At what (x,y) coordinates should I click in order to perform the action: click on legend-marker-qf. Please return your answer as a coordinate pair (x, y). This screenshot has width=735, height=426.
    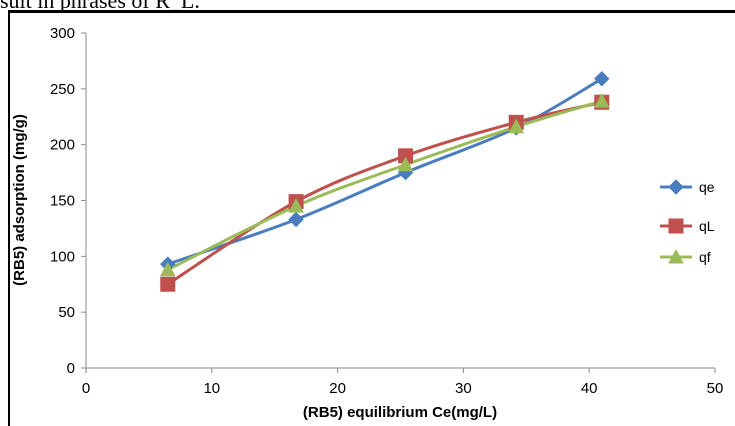
    Looking at the image, I should click on (676, 256).